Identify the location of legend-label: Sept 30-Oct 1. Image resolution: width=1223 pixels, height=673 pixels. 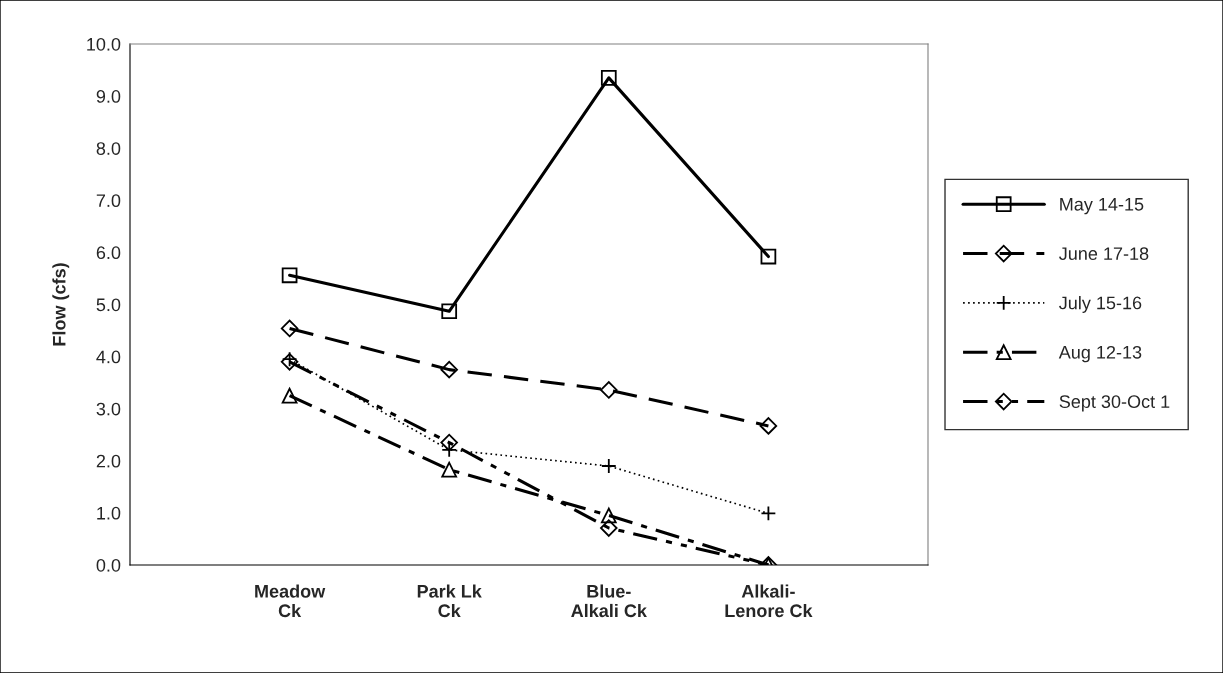
(1114, 403).